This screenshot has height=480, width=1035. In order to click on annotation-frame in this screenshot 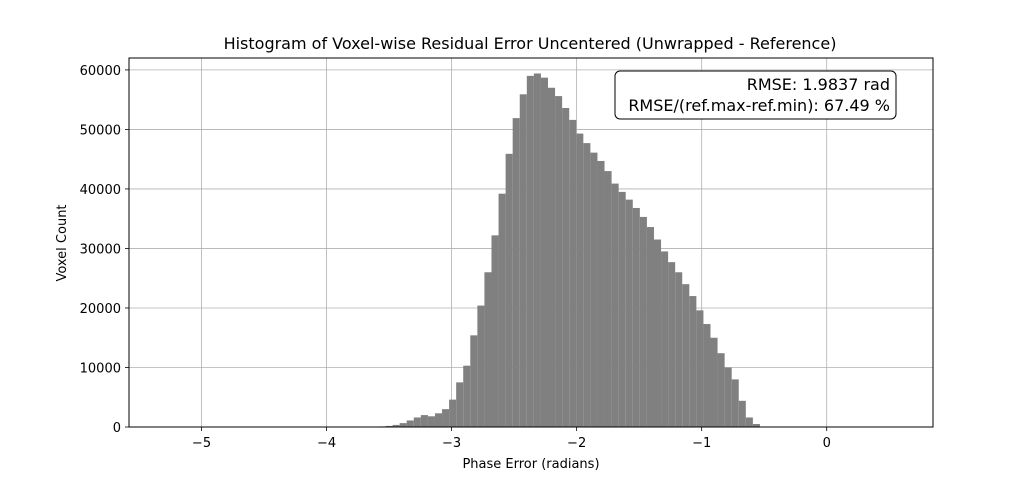, I will do `click(755, 95)`.